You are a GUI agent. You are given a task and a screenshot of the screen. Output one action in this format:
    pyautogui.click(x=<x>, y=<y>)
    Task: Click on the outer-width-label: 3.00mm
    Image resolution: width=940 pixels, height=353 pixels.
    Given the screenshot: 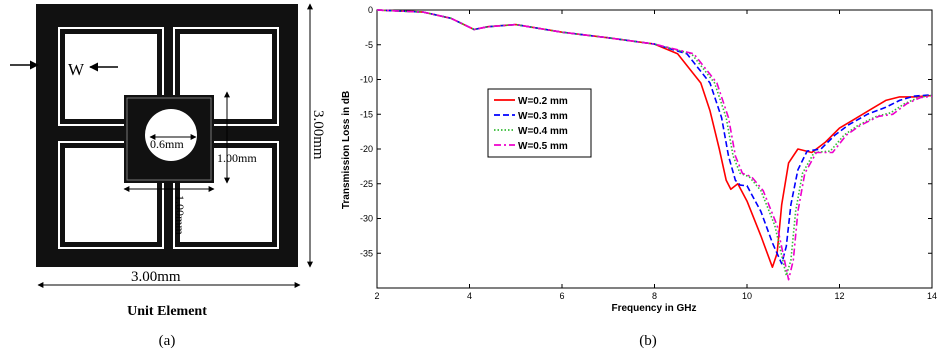 What is the action you would take?
    pyautogui.click(x=156, y=277)
    